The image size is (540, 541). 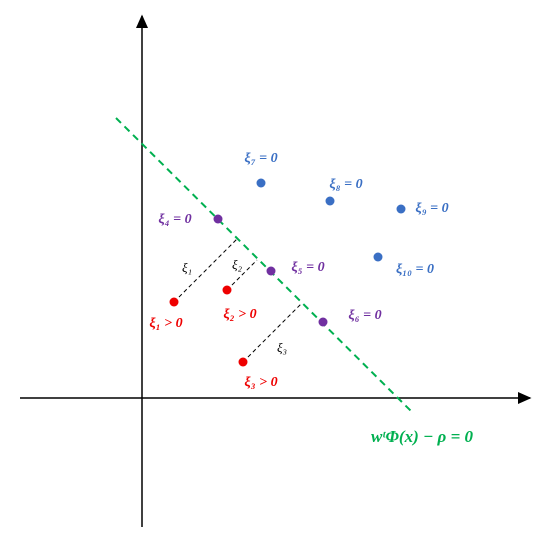 I want to click on boundary-equation: wᵗΦ(x) − ρ = 0, so click(x=422, y=436).